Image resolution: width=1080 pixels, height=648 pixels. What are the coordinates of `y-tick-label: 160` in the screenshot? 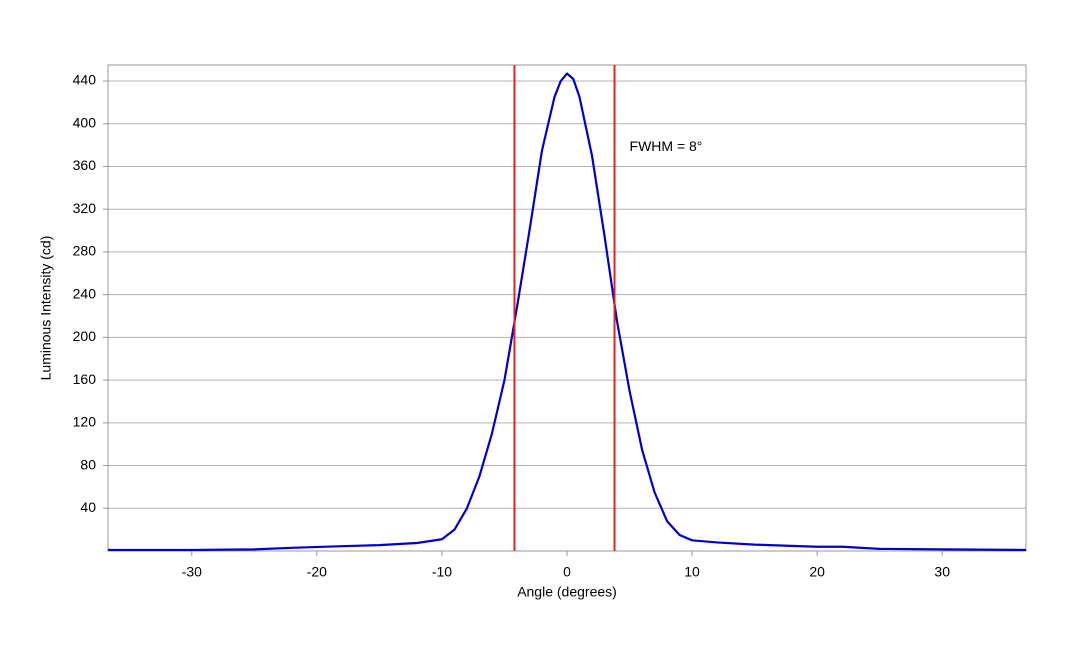 It's located at (85, 379).